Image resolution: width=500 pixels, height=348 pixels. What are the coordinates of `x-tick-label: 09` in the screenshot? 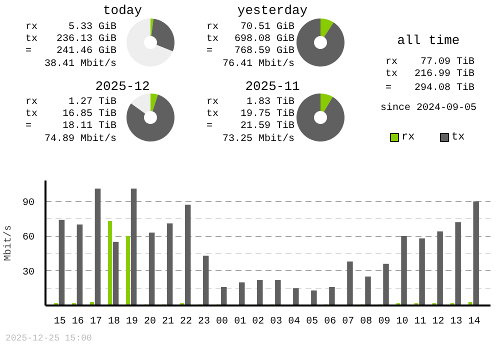 It's located at (384, 322).